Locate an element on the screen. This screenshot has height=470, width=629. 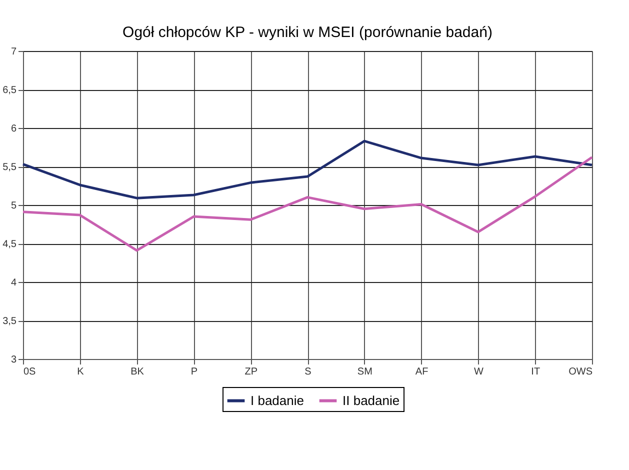
y-tick-label: 3,5 is located at coordinates (9, 321).